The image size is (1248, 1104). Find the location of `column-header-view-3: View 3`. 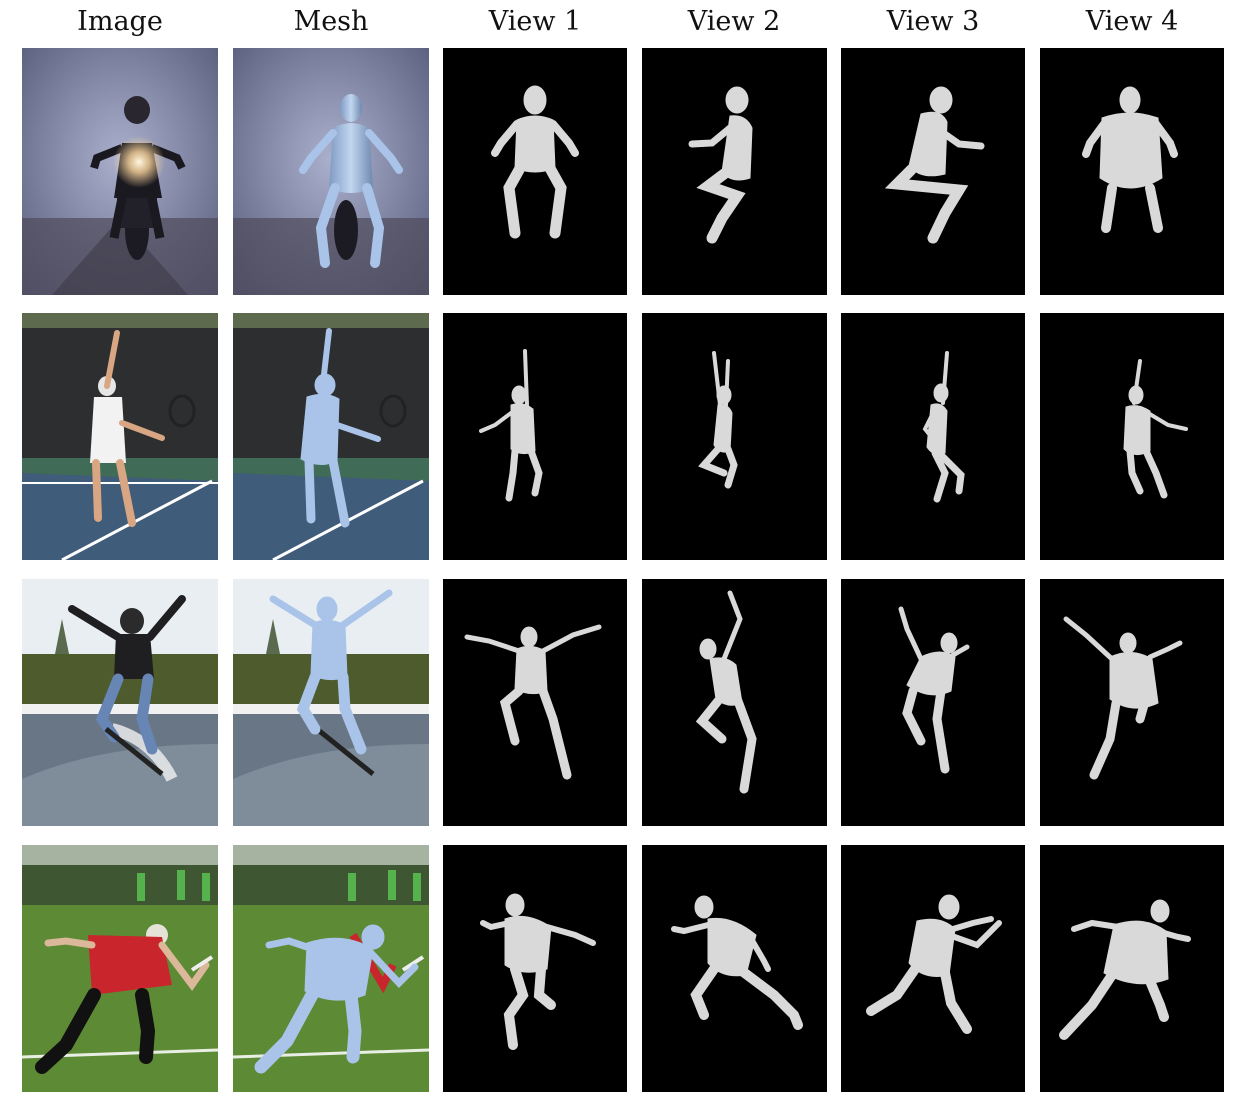

column-header-view-3: View 3 is located at coordinates (933, 21).